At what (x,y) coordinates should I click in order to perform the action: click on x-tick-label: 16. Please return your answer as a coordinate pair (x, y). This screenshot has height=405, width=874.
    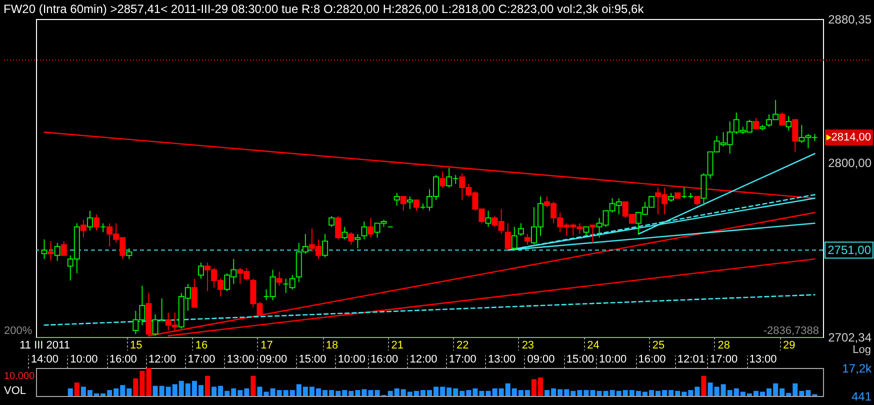
    Looking at the image, I should click on (201, 346).